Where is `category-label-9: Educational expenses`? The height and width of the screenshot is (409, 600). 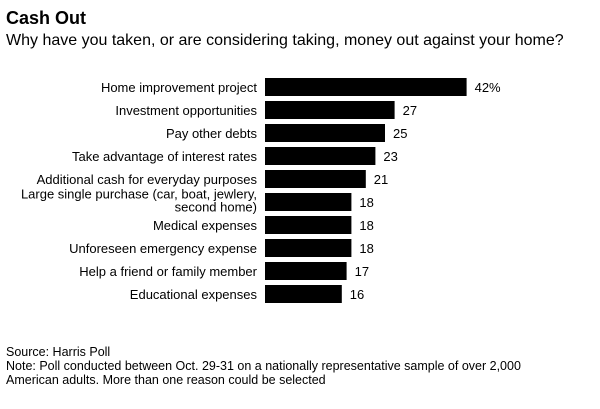
category-label-9: Educational expenses is located at coordinates (194, 294).